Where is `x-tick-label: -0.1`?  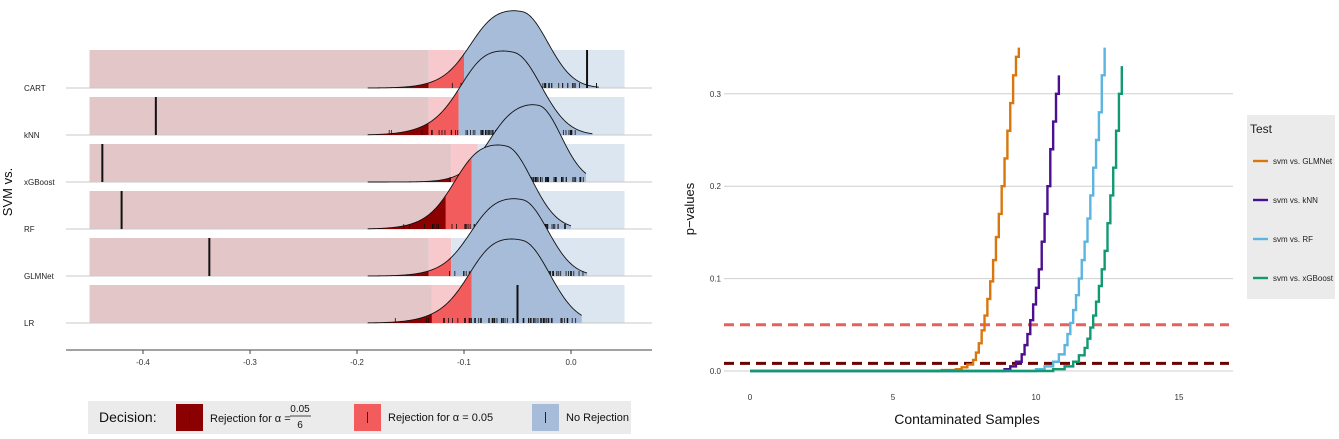 x-tick-label: -0.1 is located at coordinates (464, 362).